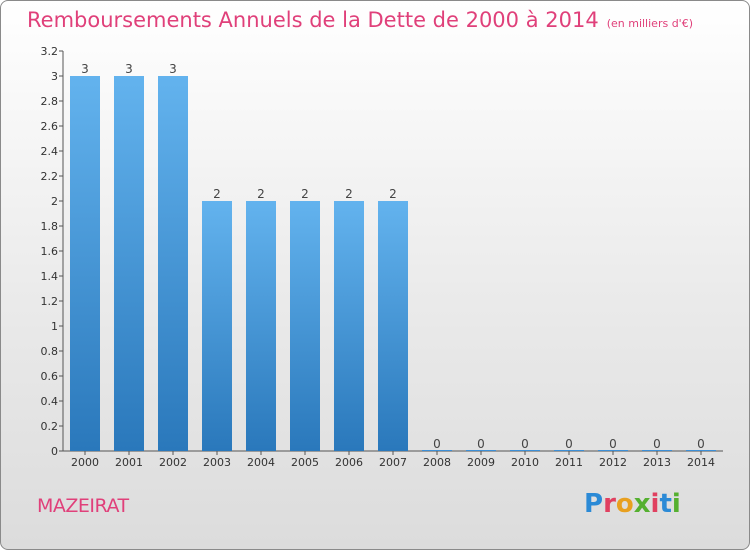 Image resolution: width=750 pixels, height=550 pixels. What do you see at coordinates (525, 462) in the screenshot?
I see `x-tick-label: 2010` at bounding box center [525, 462].